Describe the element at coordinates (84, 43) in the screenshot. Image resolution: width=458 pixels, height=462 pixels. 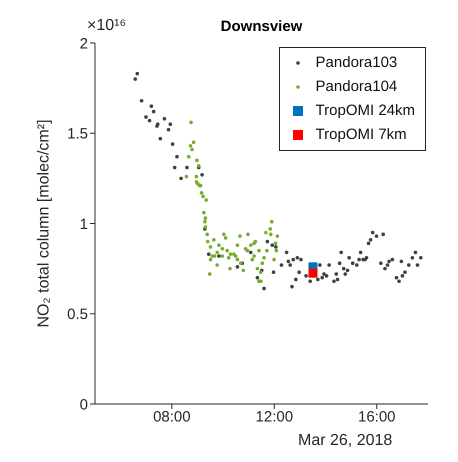
I see `y-tick-label: 2` at that location.